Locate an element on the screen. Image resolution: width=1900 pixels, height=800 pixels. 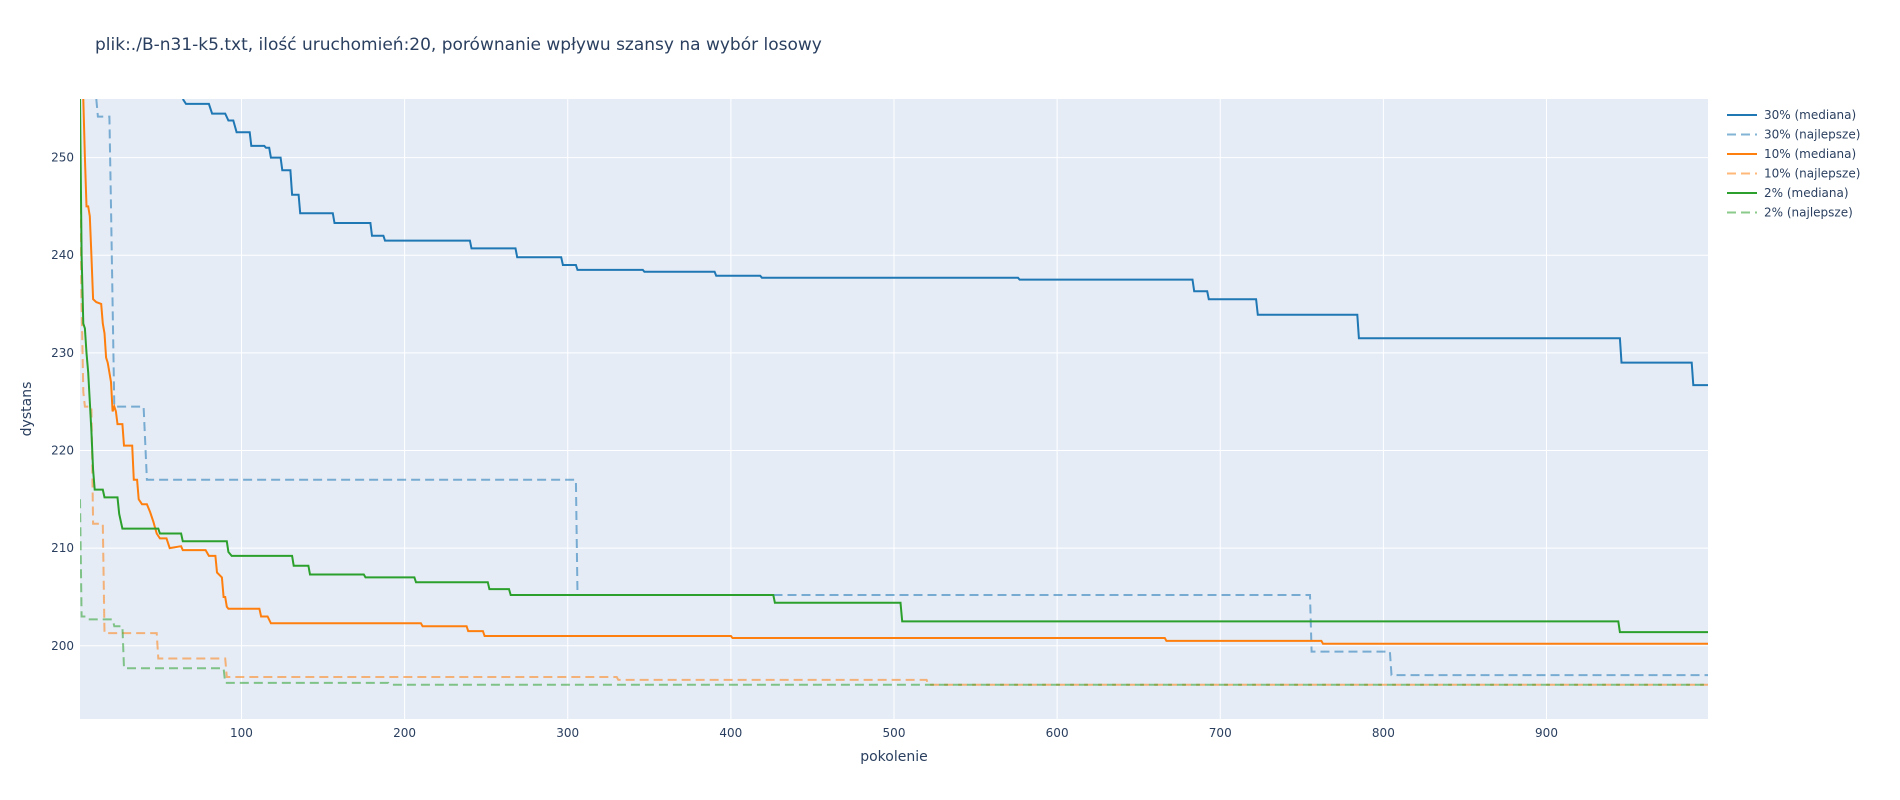
legend-label: 2% (mediana) is located at coordinates (1806, 193).